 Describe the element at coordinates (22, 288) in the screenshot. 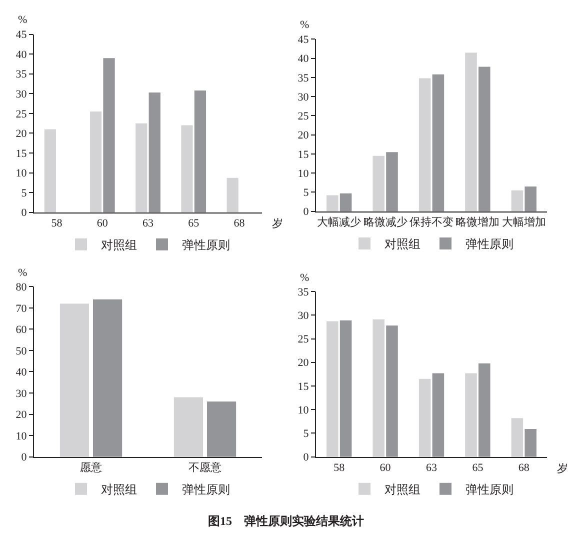

I see `y-tick-label: 80` at that location.